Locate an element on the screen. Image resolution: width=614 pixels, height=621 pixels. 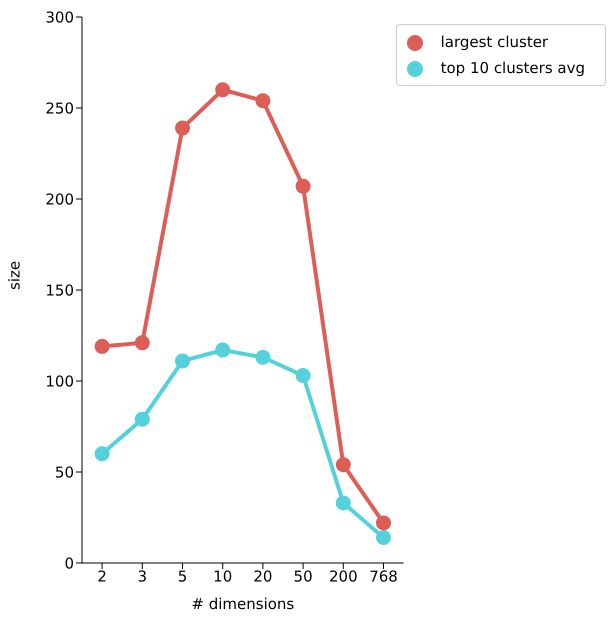
x-tick-label: 3 is located at coordinates (143, 577).